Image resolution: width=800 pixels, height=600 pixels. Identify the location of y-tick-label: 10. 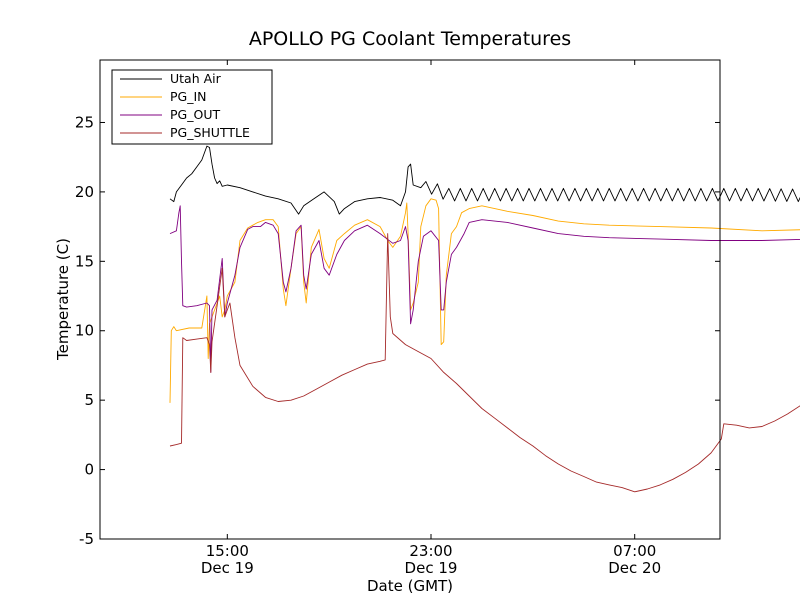
(84, 331).